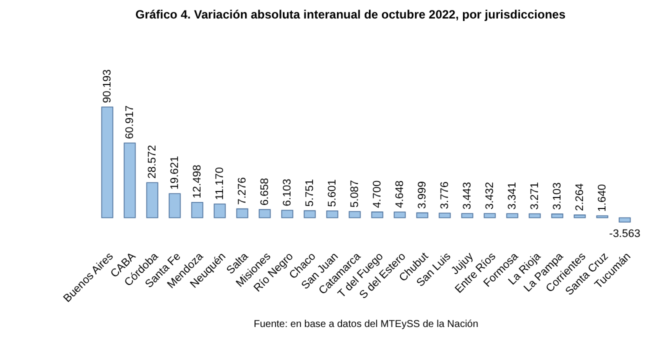 Image resolution: width=671 pixels, height=349 pixels. I want to click on data-label: 2.264, so click(580, 197).